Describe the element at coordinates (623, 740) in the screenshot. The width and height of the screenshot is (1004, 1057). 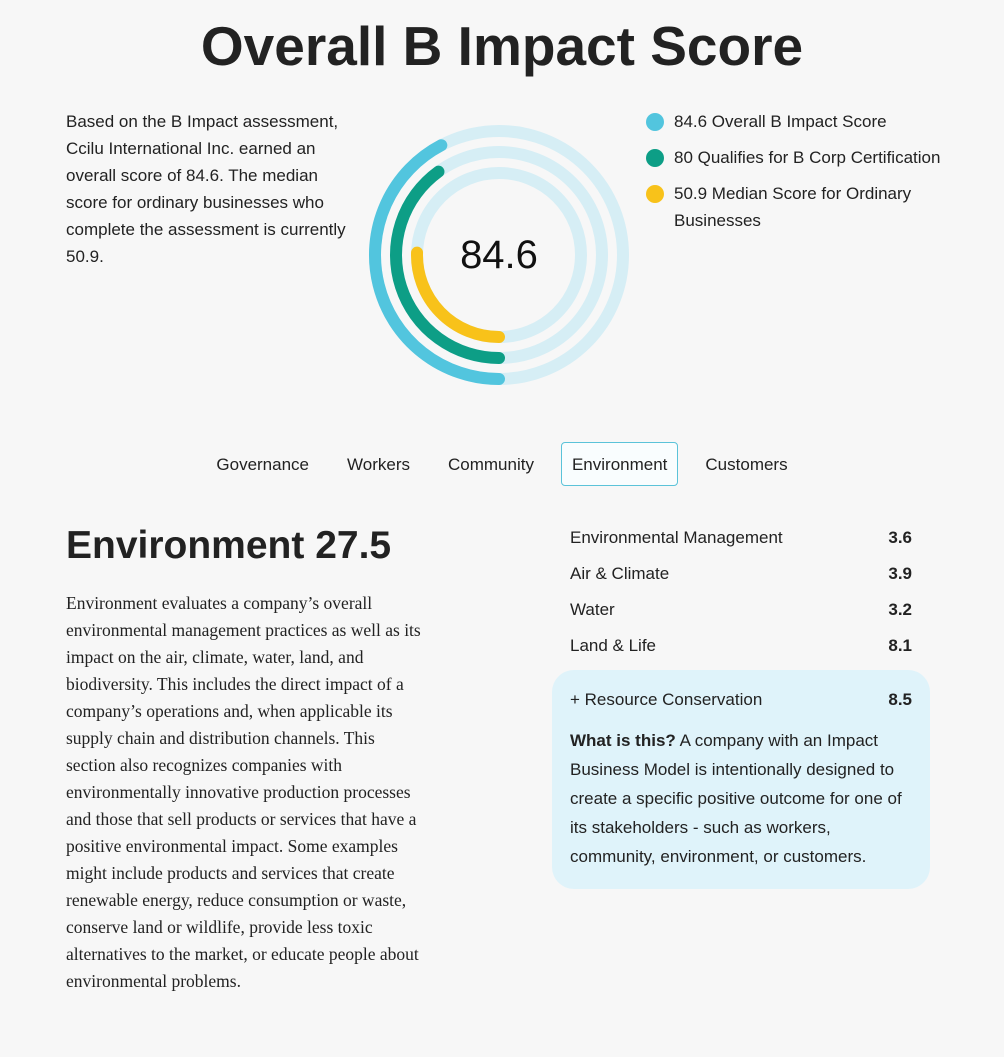
I see `what-is-this-title: What is this?` at that location.